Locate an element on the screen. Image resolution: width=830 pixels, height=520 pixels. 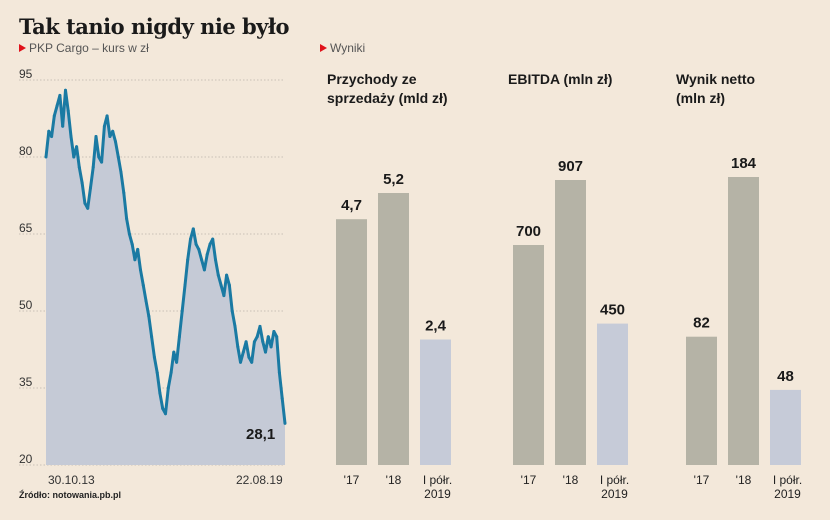
chart-title: Tak tanio nigdy nie było is located at coordinates (154, 26).